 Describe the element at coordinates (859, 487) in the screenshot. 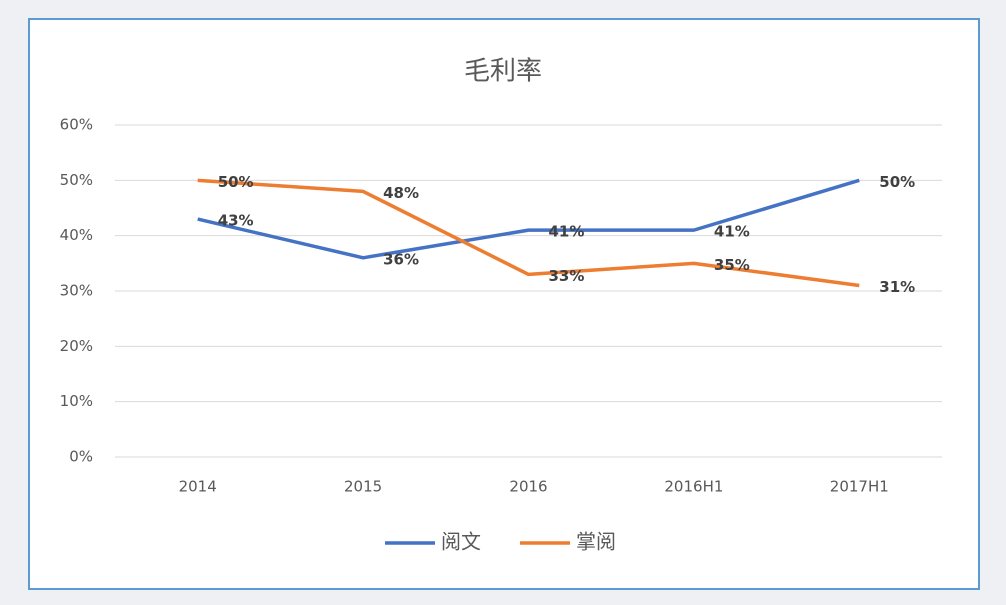

I see `x-tick-label: 2017H1` at that location.